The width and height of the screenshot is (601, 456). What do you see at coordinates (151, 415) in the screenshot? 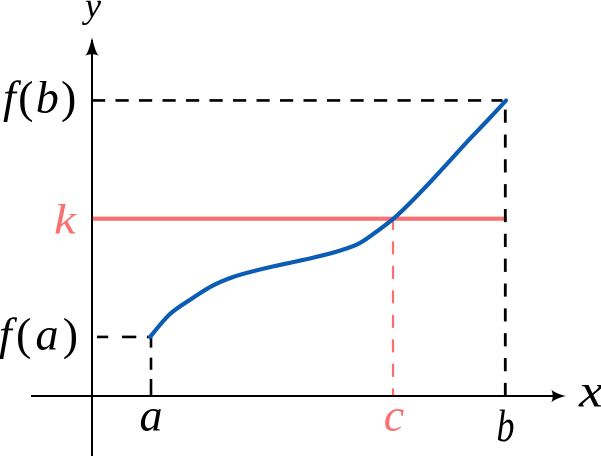
I see `svg-text: a` at bounding box center [151, 415].